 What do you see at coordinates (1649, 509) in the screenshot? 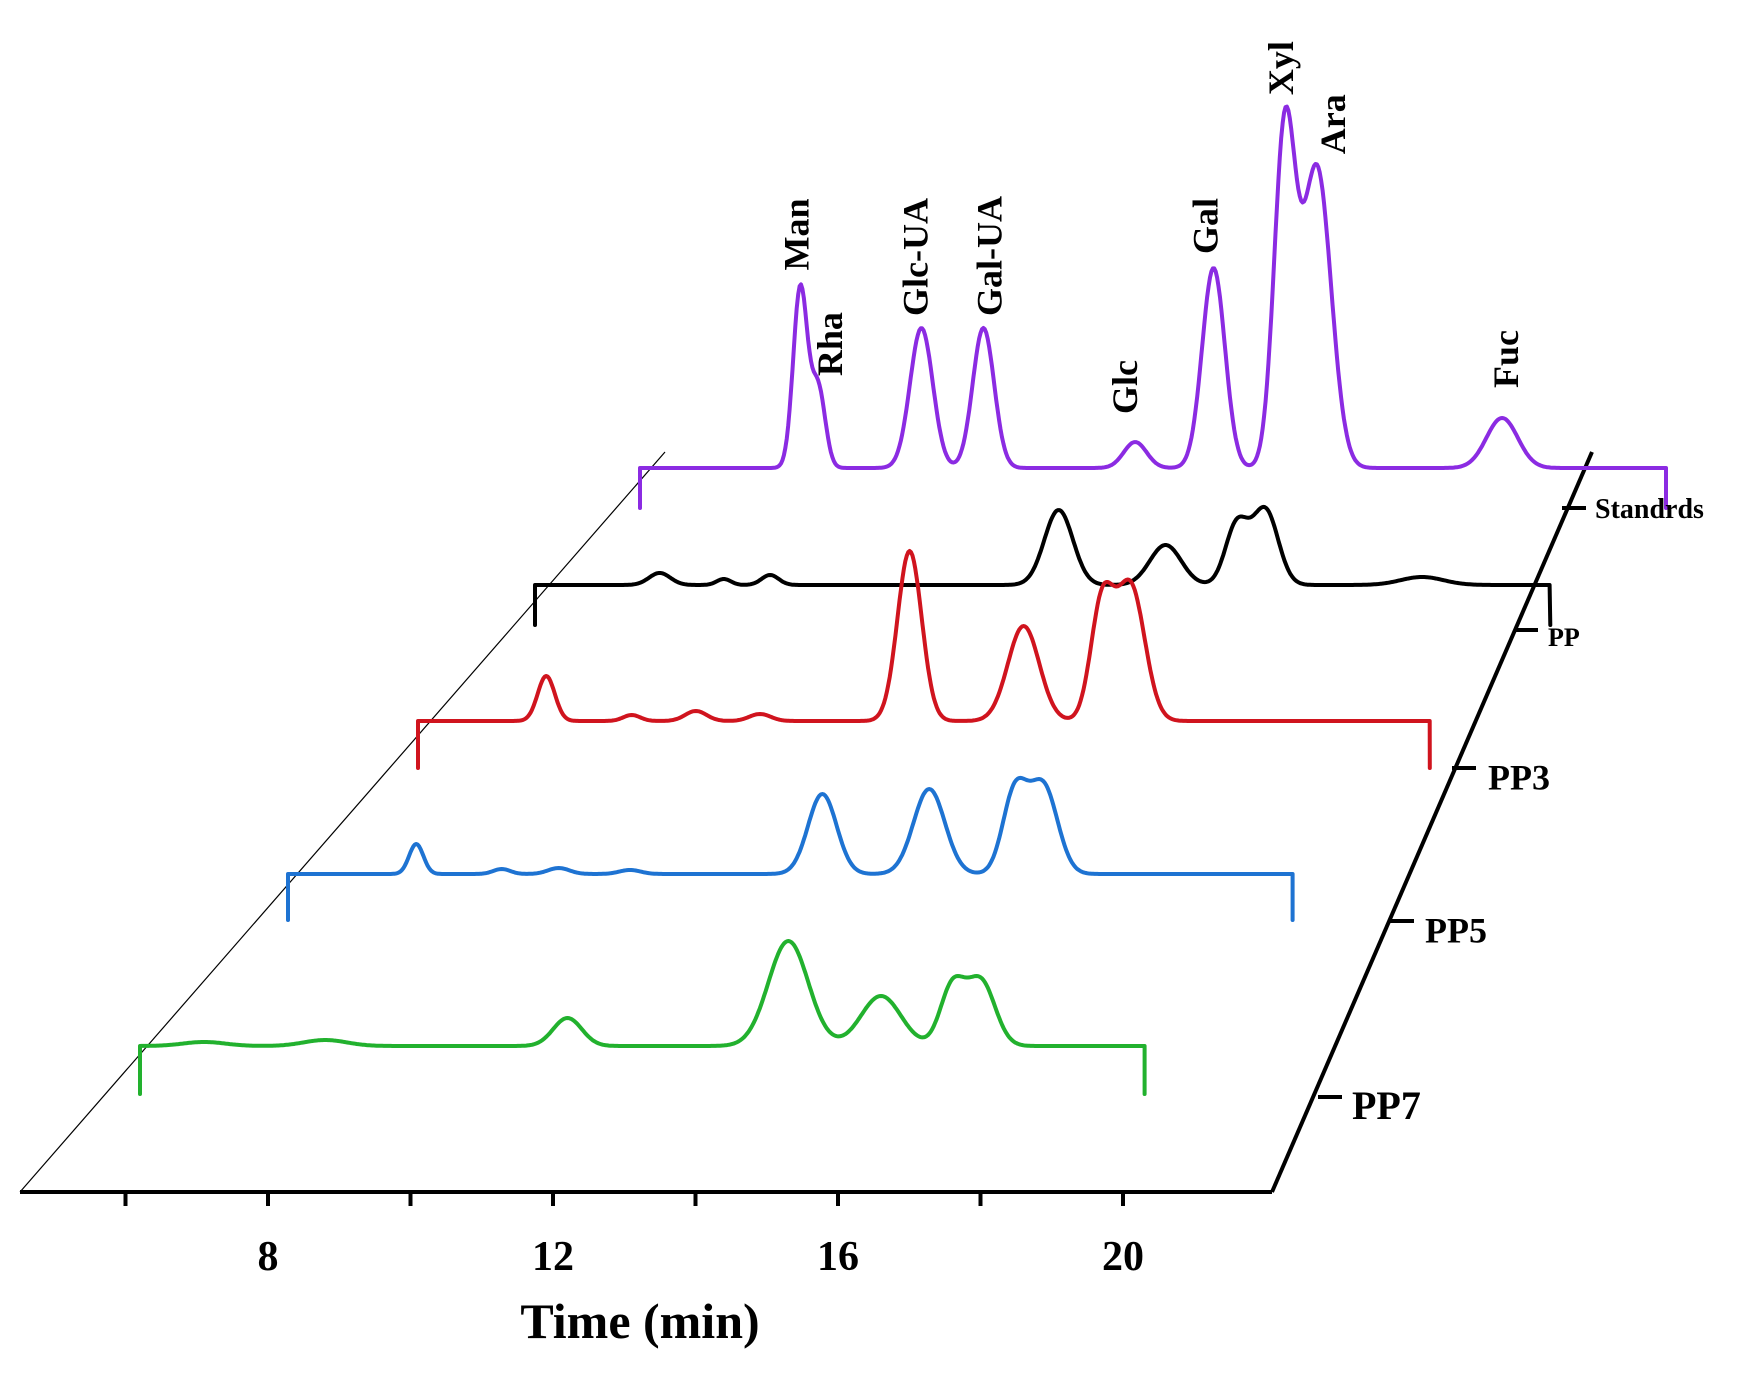
I see `series-label-standrds: Standrds` at bounding box center [1649, 509].